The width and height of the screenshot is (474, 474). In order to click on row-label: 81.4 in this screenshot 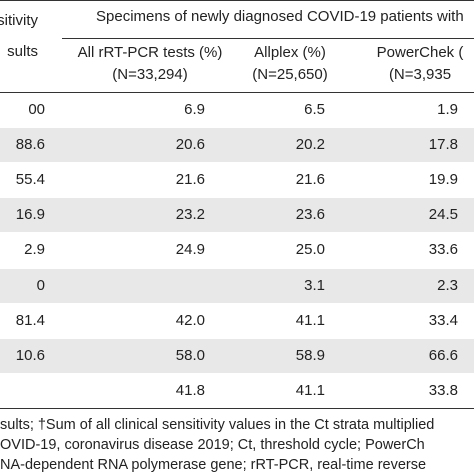, I will do `click(30, 320)`.